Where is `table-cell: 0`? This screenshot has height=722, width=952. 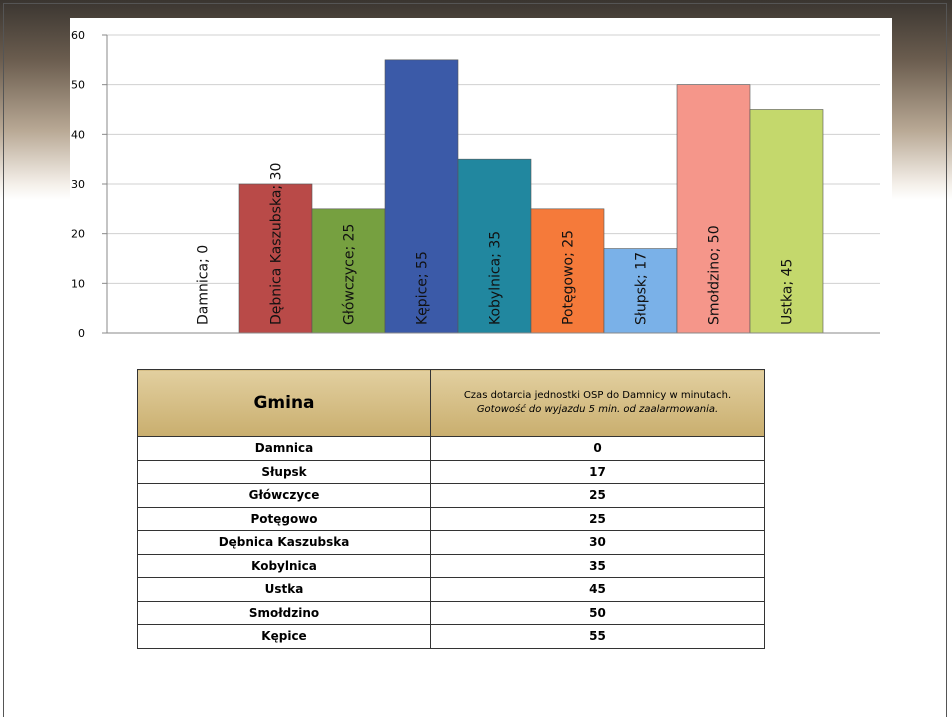
table-cell: 0 is located at coordinates (597, 448).